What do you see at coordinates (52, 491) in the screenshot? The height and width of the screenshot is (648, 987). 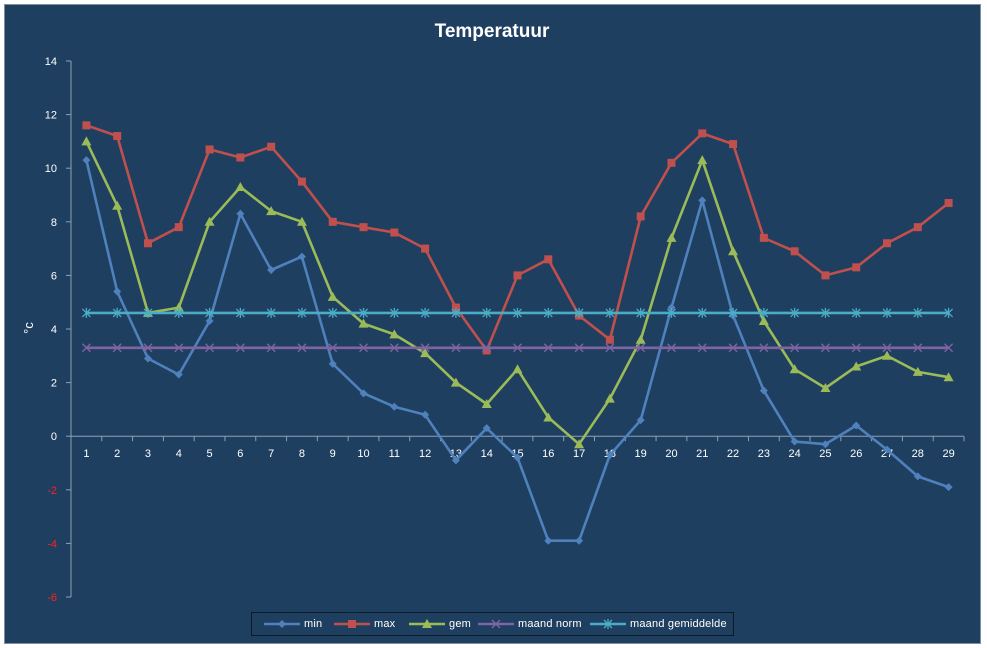 I see `y-tick-label: -2` at bounding box center [52, 491].